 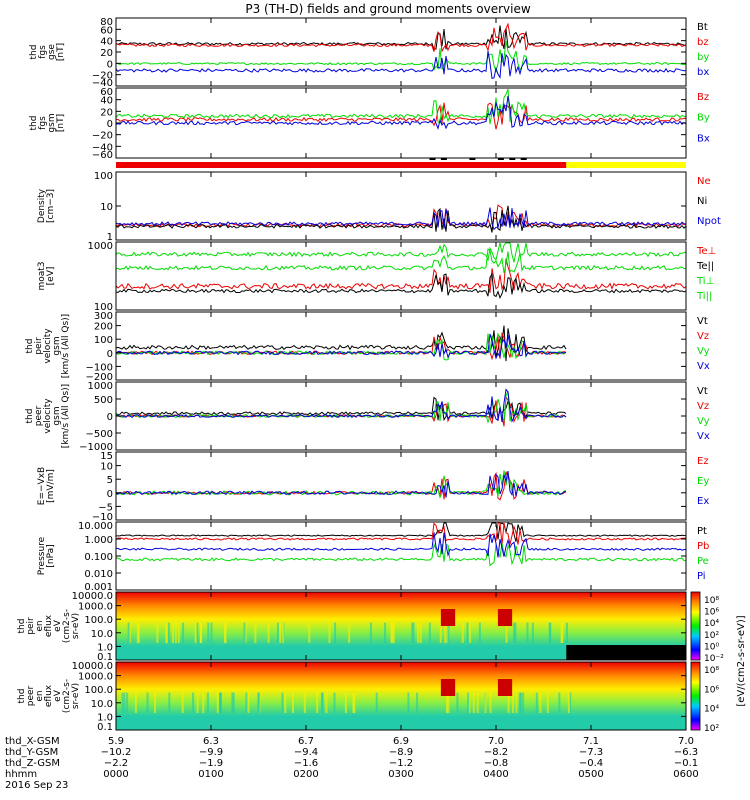 I want to click on y-tick-label: 0.001, so click(x=98, y=587).